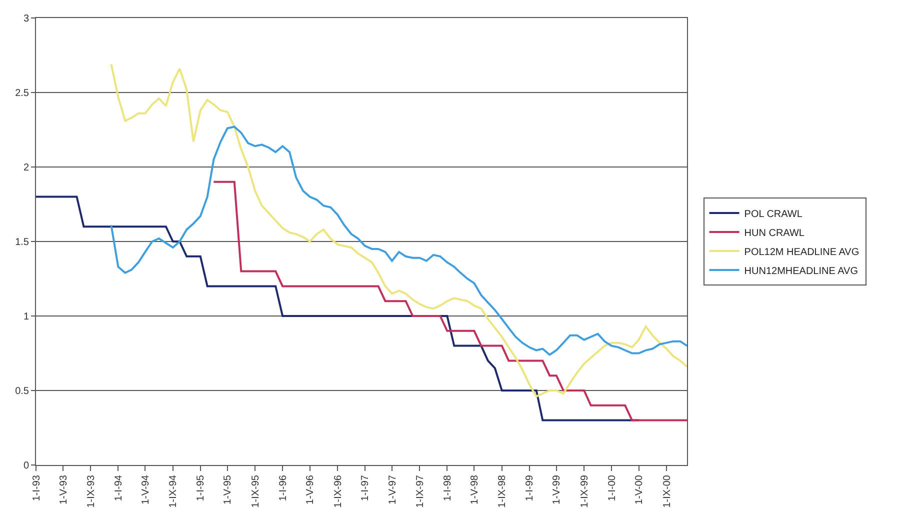  What do you see at coordinates (667, 491) in the screenshot?
I see `x-tick-label: 1-IX-00` at bounding box center [667, 491].